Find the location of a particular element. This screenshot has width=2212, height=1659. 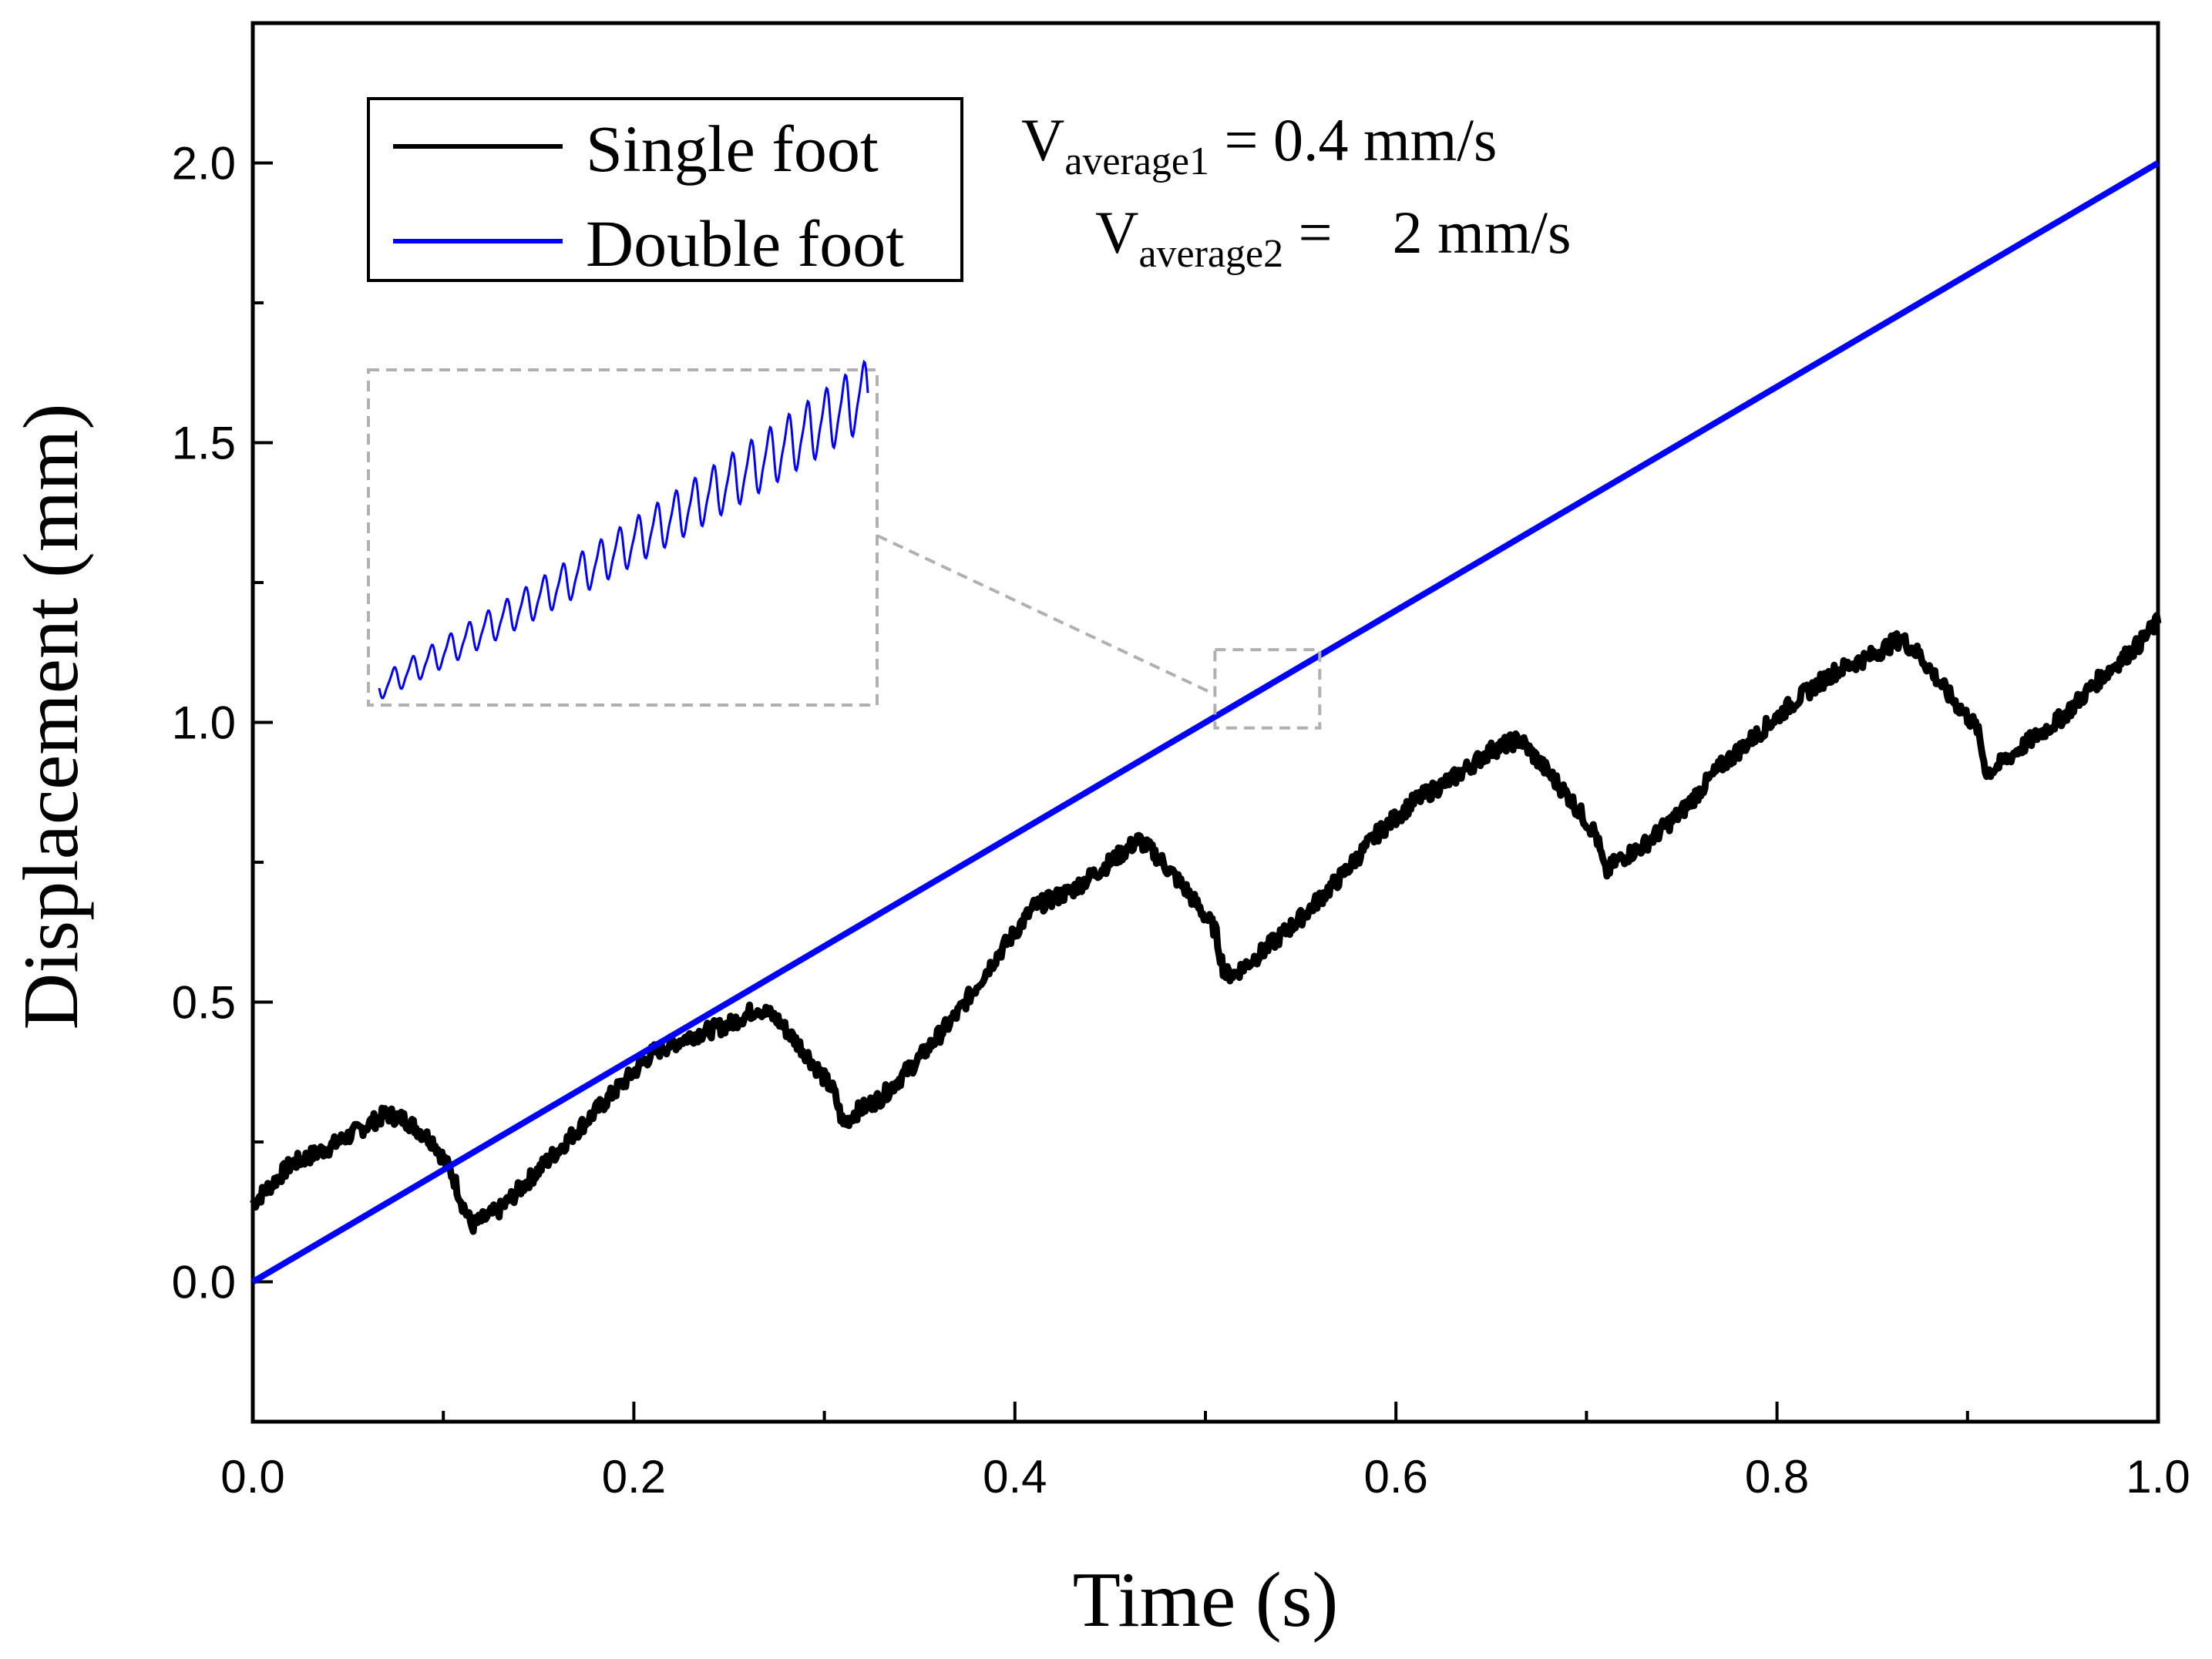

annotation-vavg2-sub: average2 is located at coordinates (1210, 254).